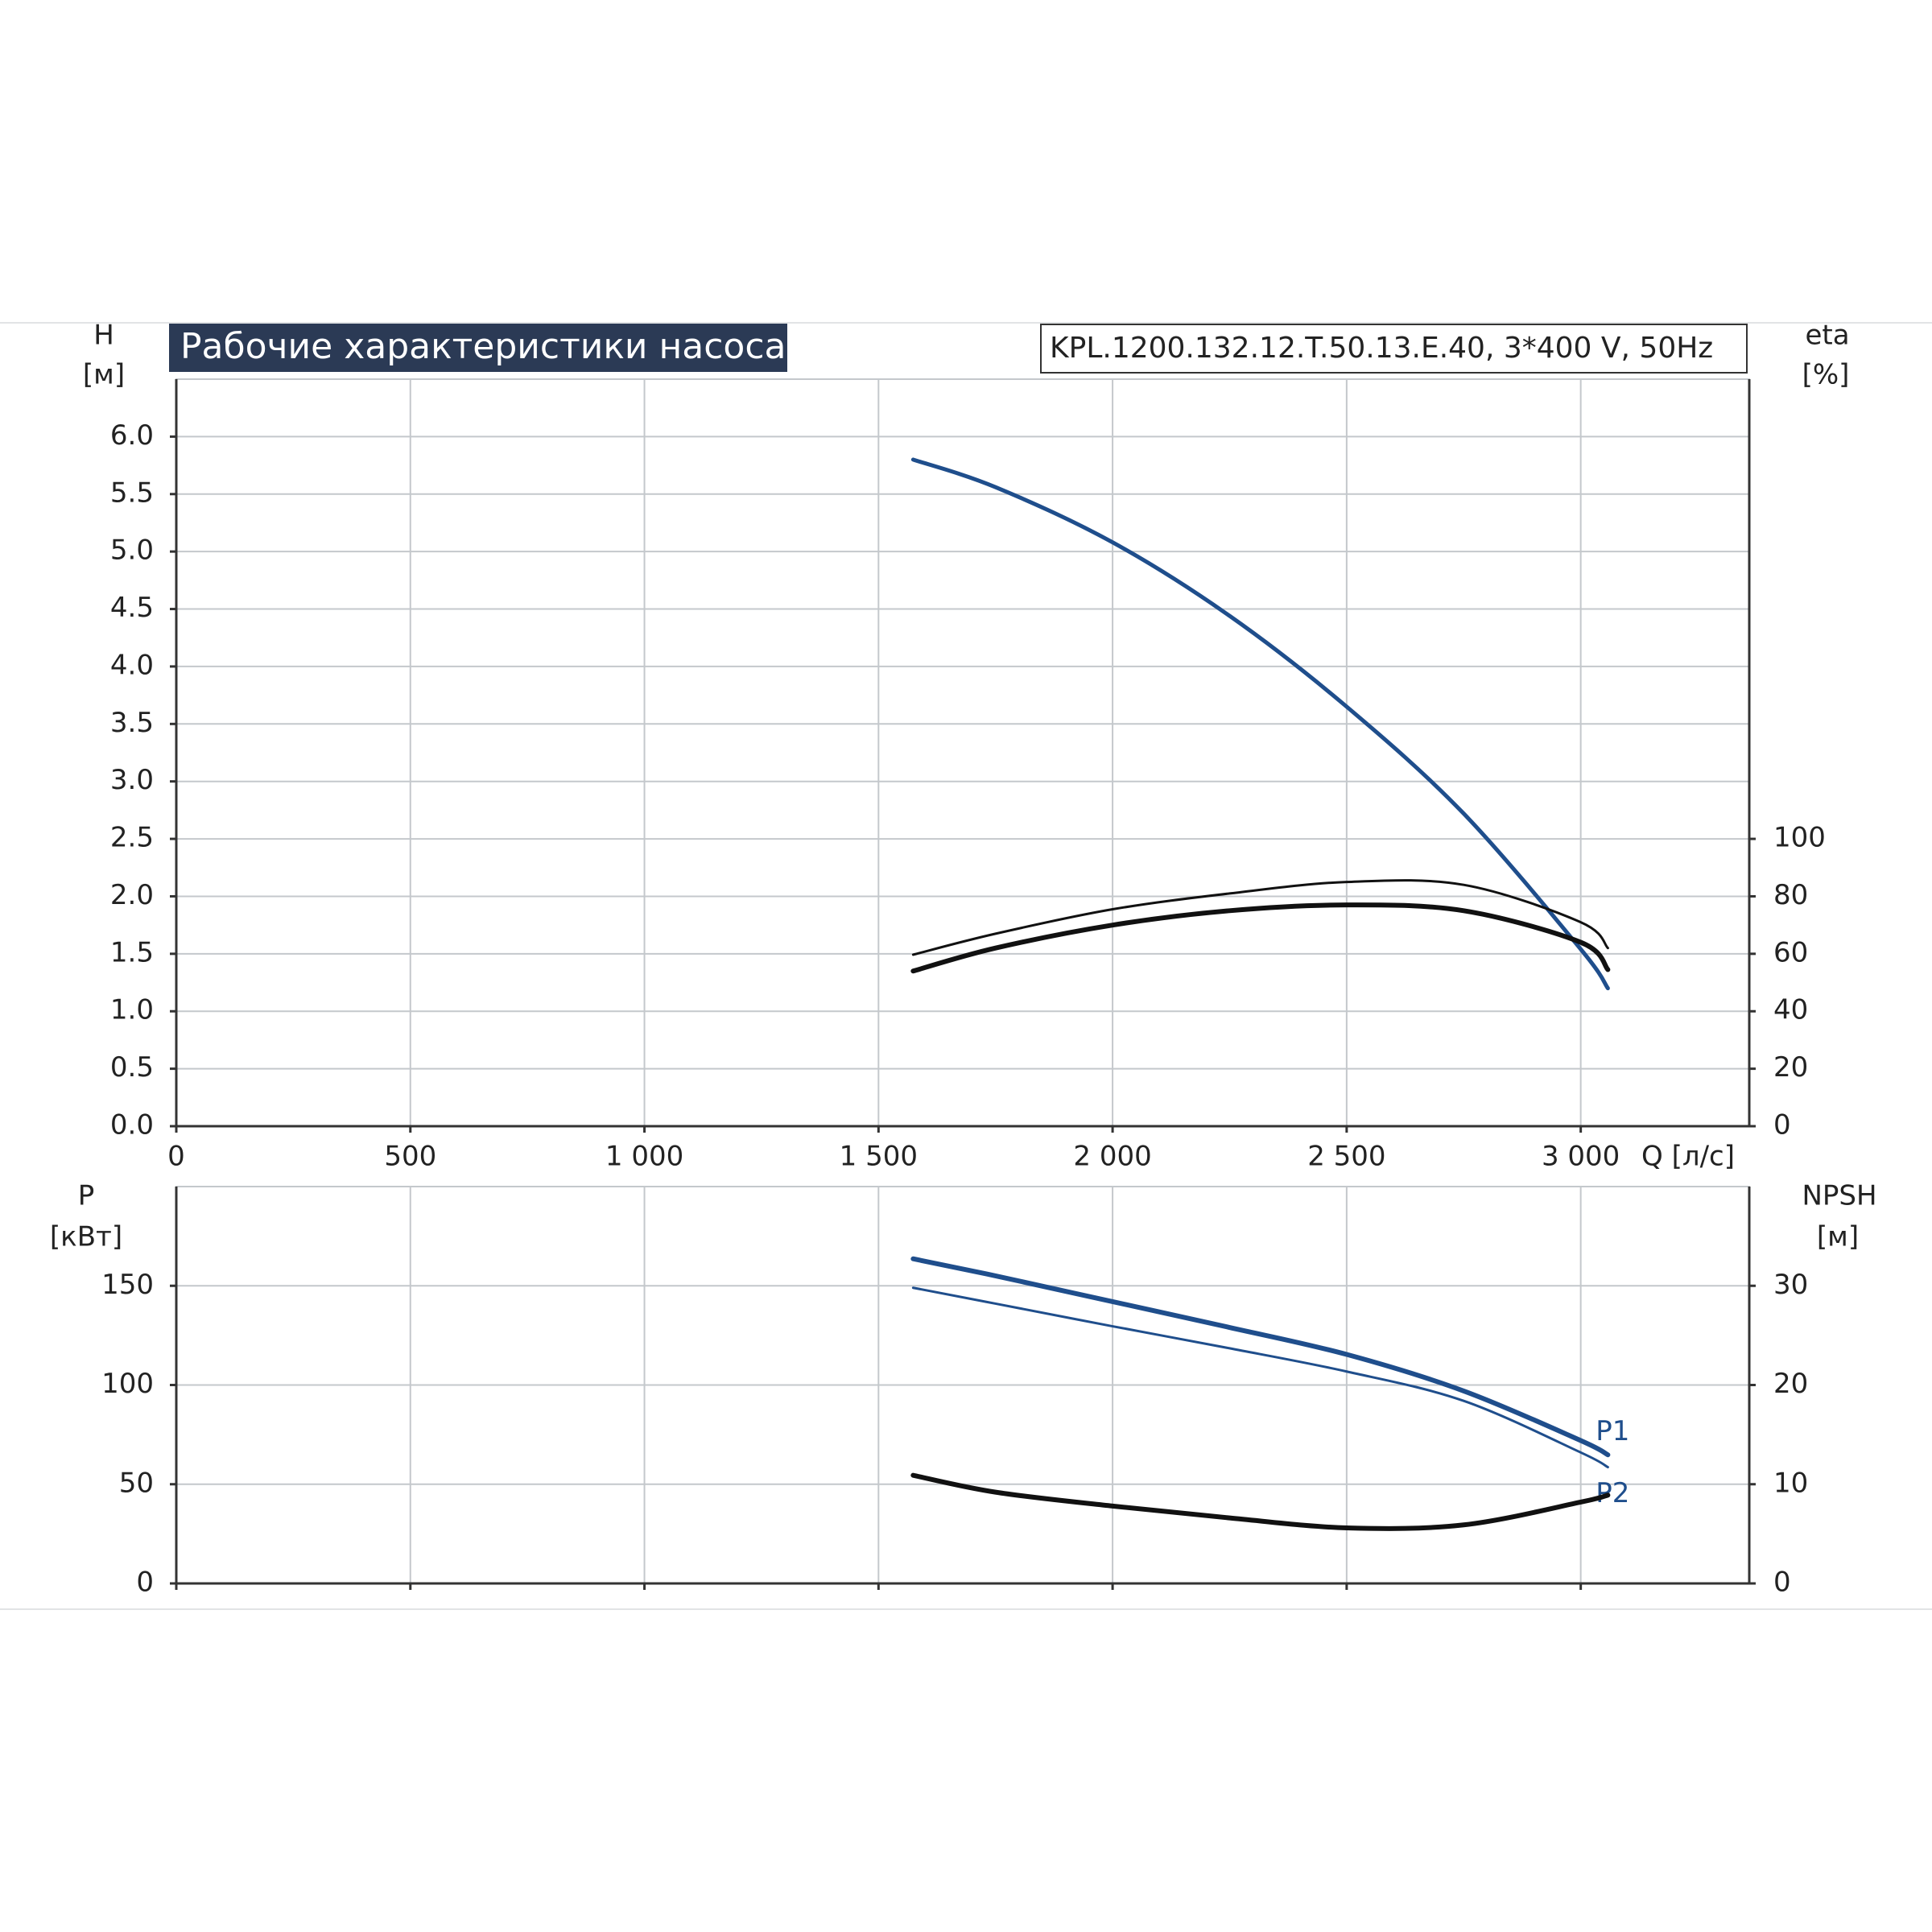 Image resolution: width=1932 pixels, height=1932 pixels. Describe the element at coordinates (410, 1157) in the screenshot. I see `x-tick-label: 500` at that location.